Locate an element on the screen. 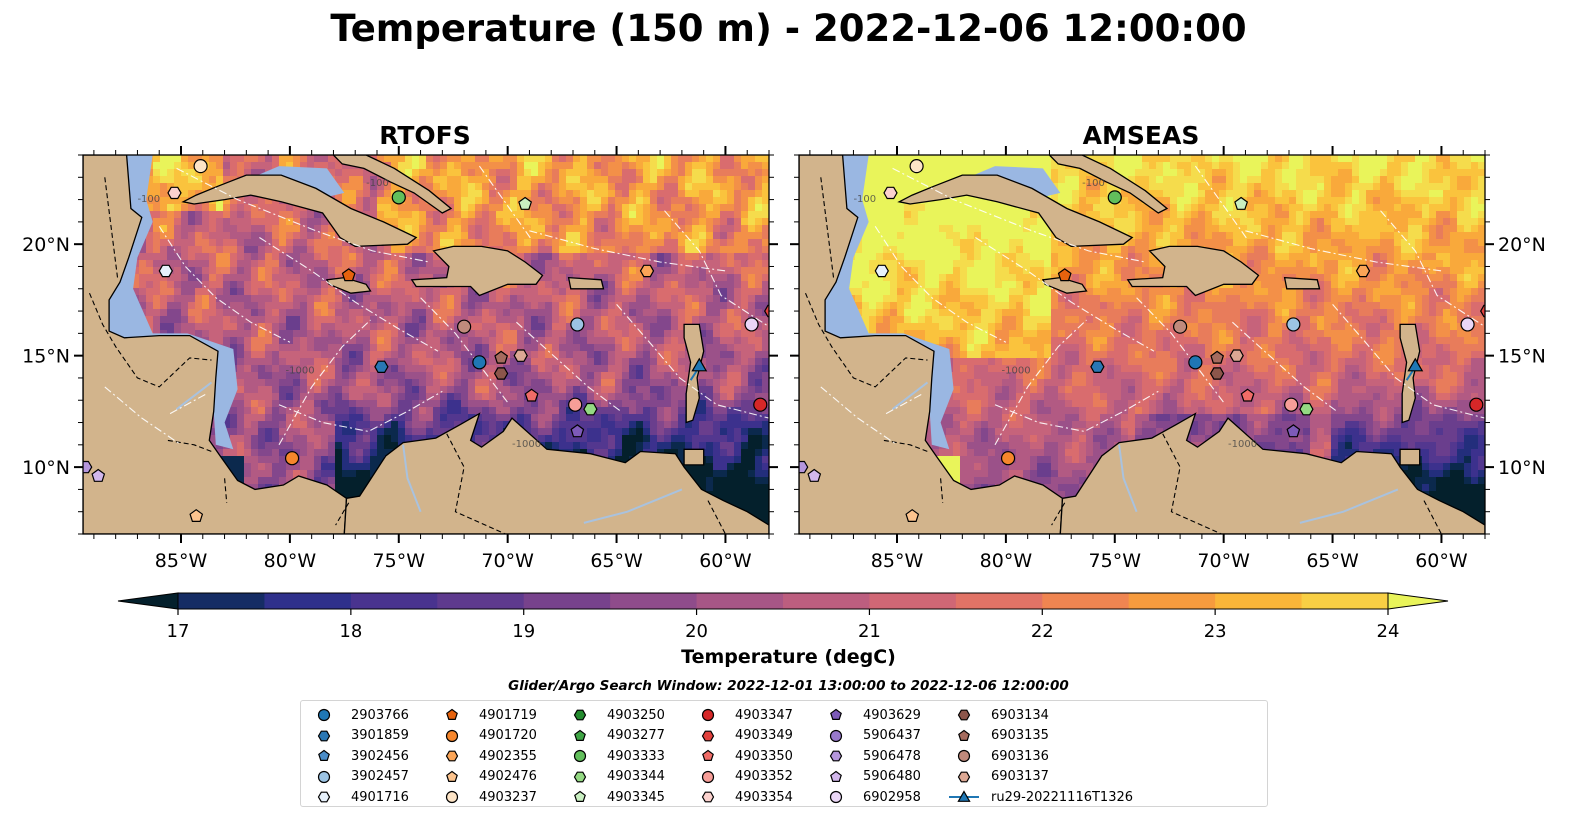 This screenshot has height=826, width=1577. legend-item: 4903344 is located at coordinates (615, 777).